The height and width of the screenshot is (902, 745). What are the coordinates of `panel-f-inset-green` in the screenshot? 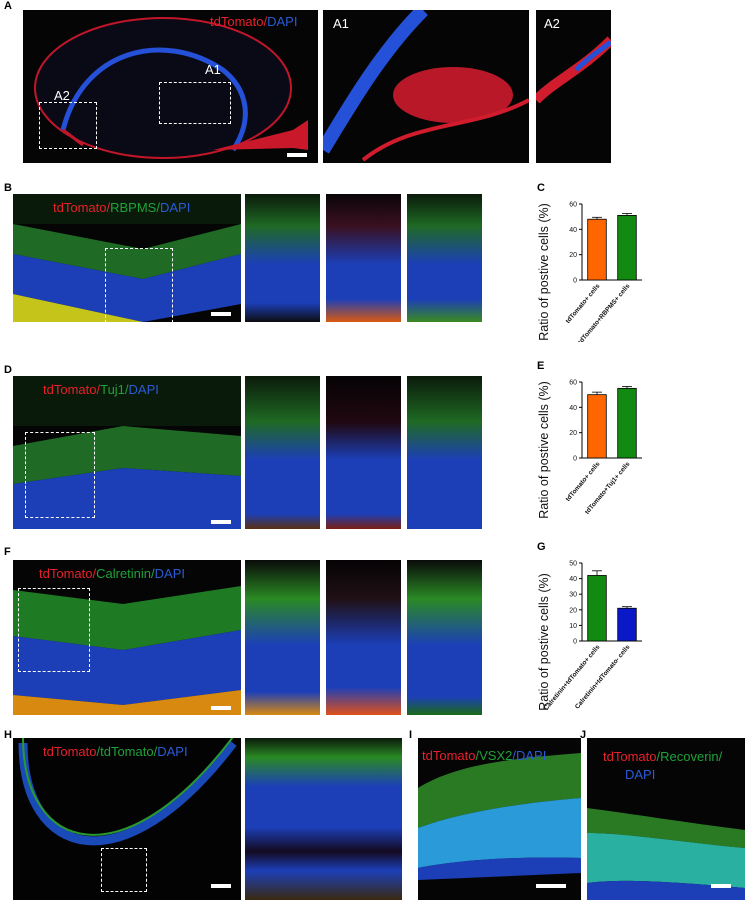 It's located at (444, 637).